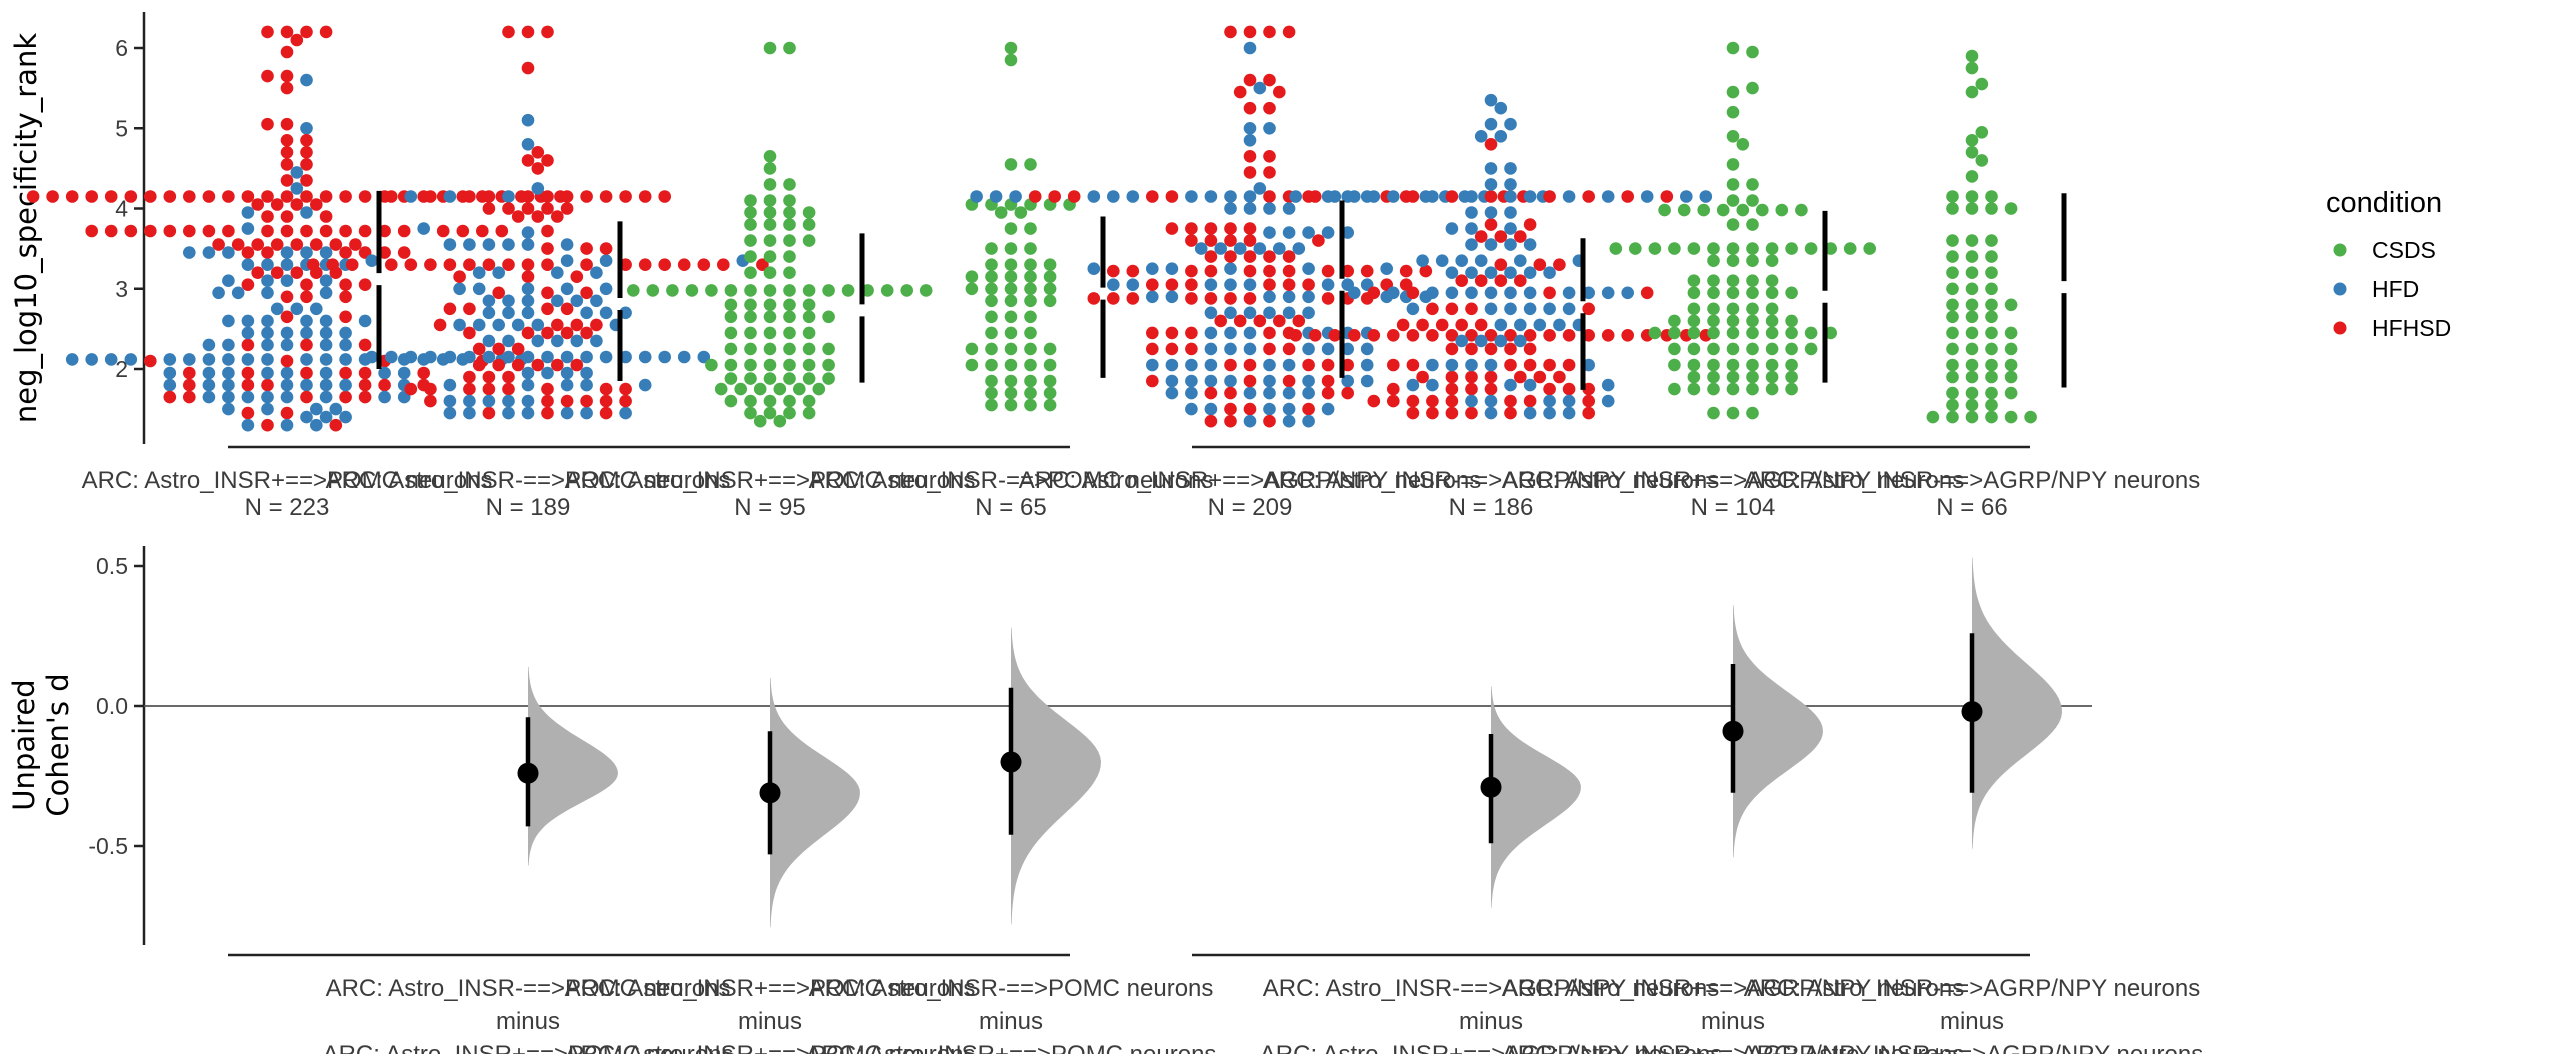 This screenshot has height=1054, width=2560. Describe the element at coordinates (1491, 507) in the screenshot. I see `group-n-label: N = 186` at that location.